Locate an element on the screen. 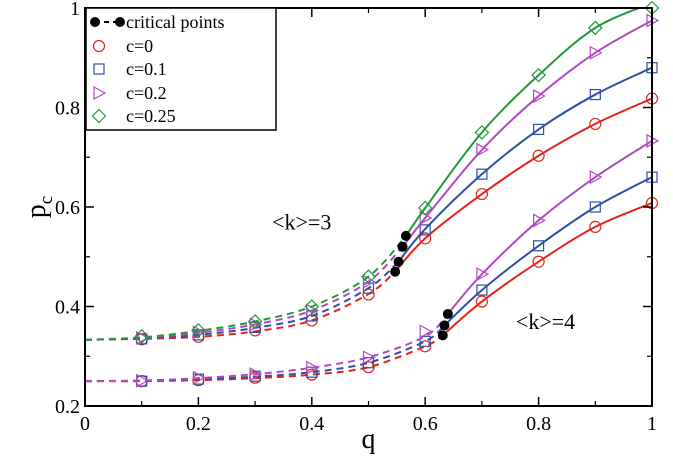  annotation-k4: <k>=4 is located at coordinates (545, 321).